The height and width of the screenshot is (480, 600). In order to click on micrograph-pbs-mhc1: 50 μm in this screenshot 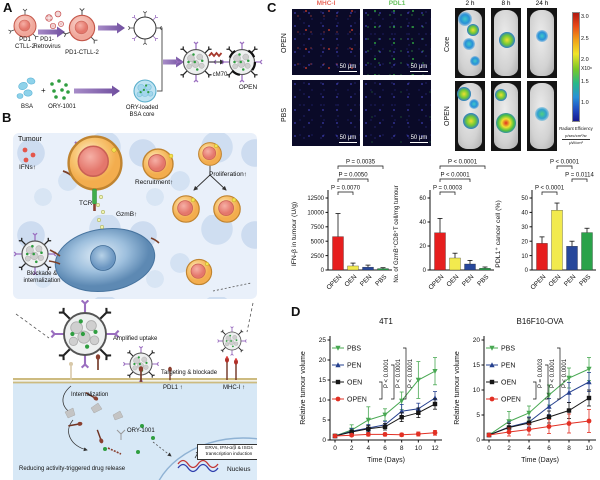, I will do `click(326, 113)`.